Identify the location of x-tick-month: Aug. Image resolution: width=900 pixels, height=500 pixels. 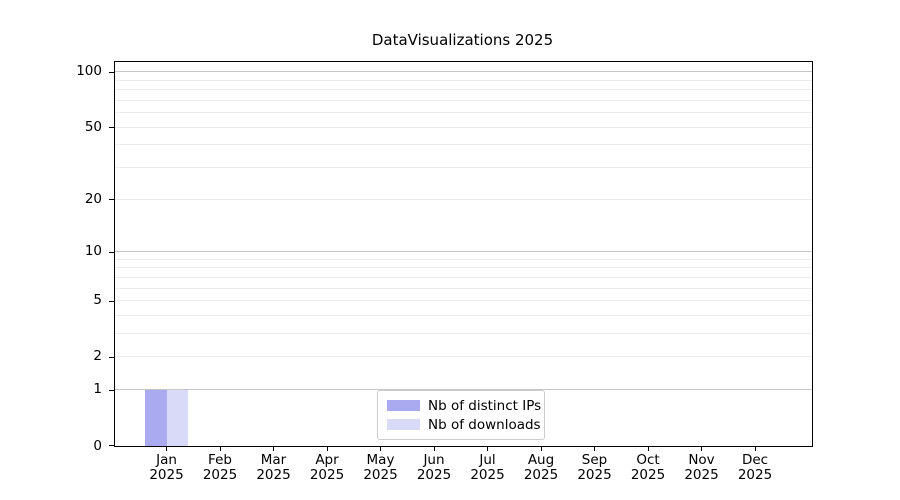
(541, 460).